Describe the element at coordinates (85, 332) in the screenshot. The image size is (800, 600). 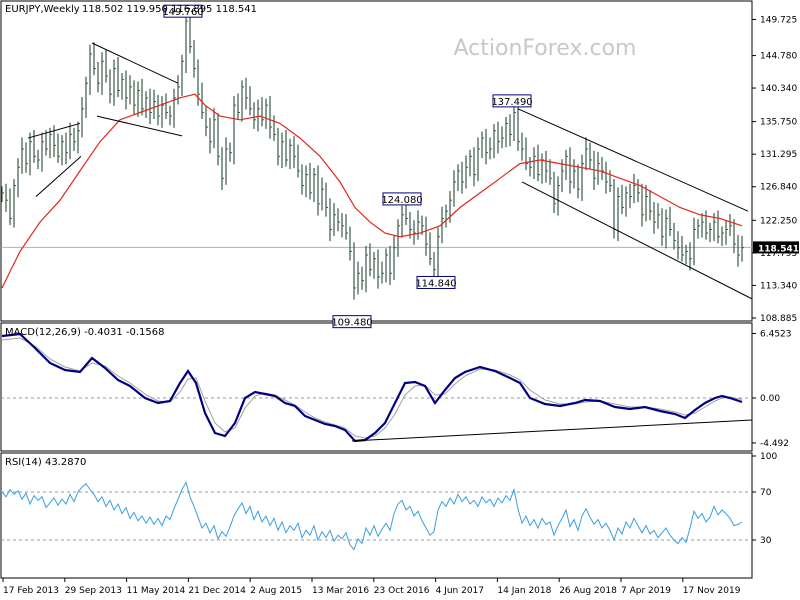
I see `macd-label: MACD(12,26,9) -0.4031 -0.1568` at that location.